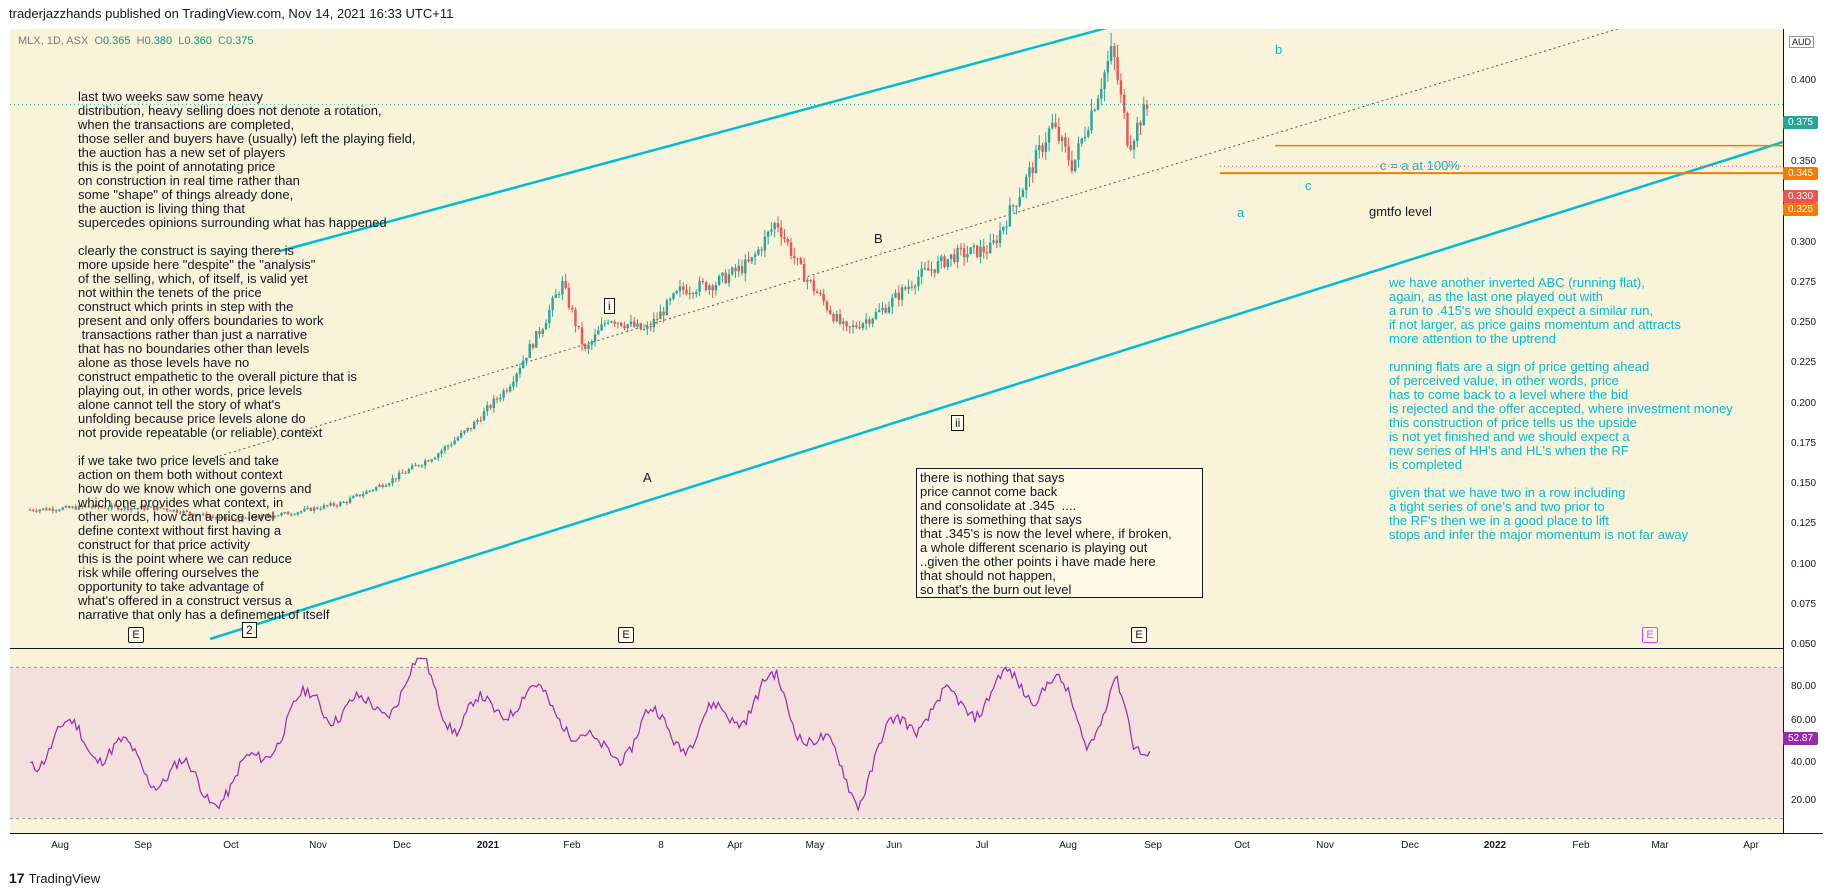  I want to click on price-axis, so click(1803, 440).